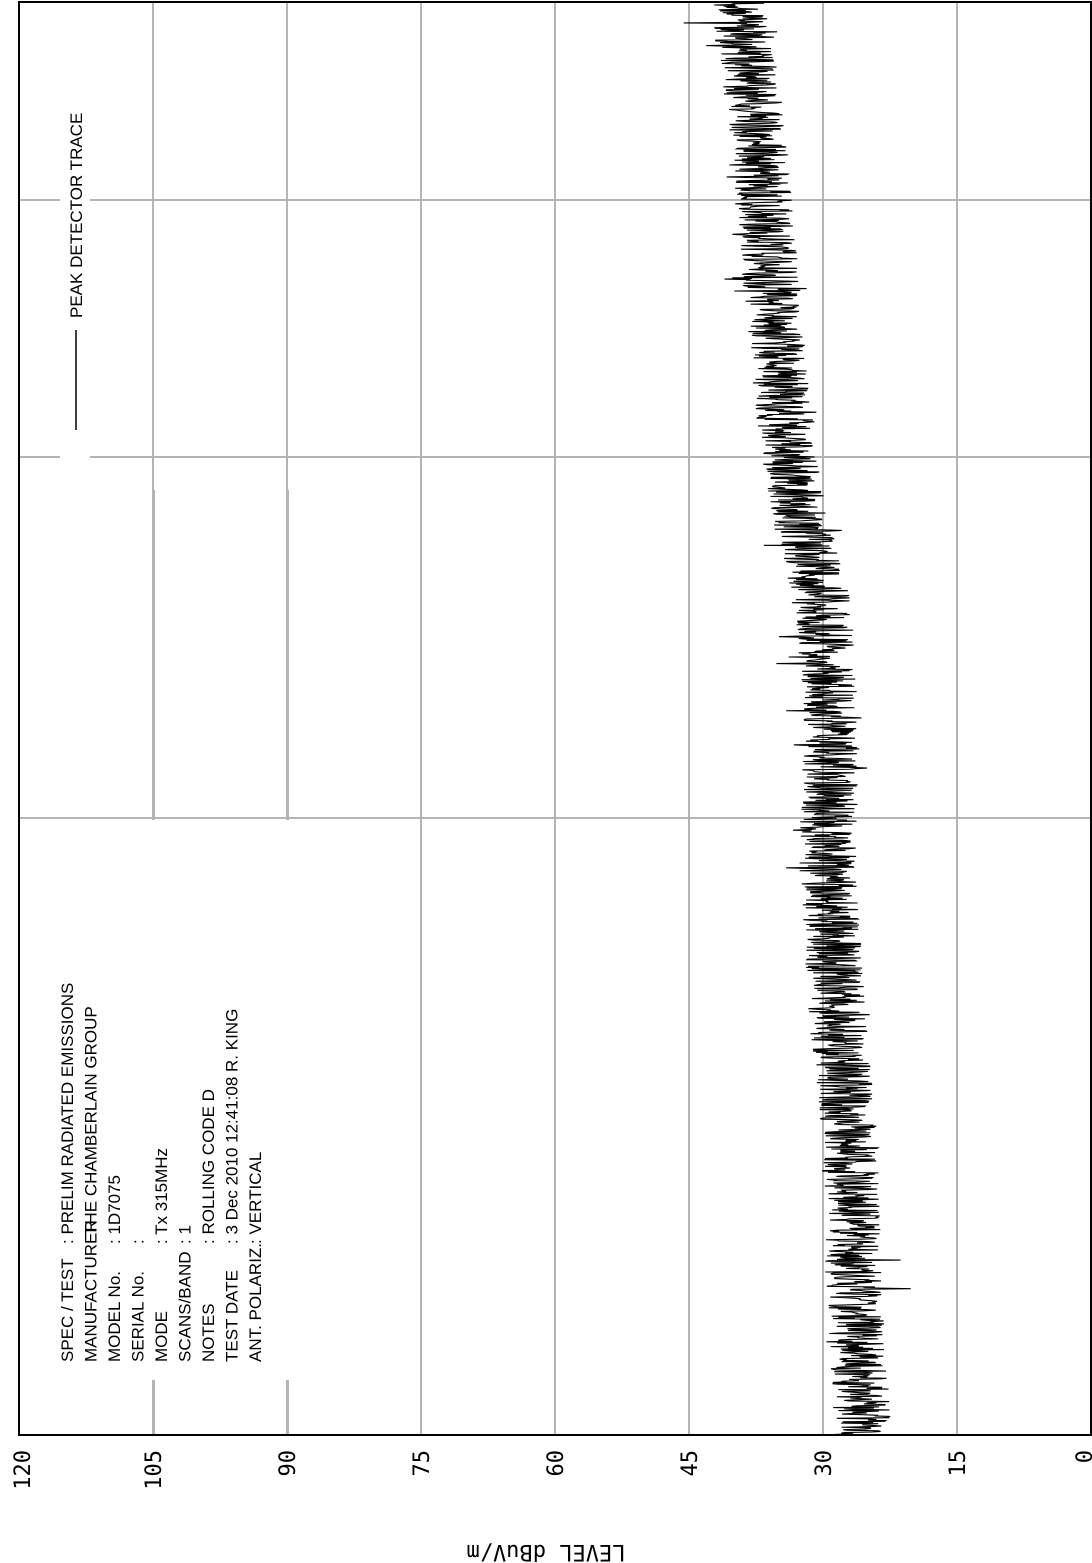 The width and height of the screenshot is (1092, 1563). Describe the element at coordinates (958, 1463) in the screenshot. I see `y-tick-label: 15` at that location.